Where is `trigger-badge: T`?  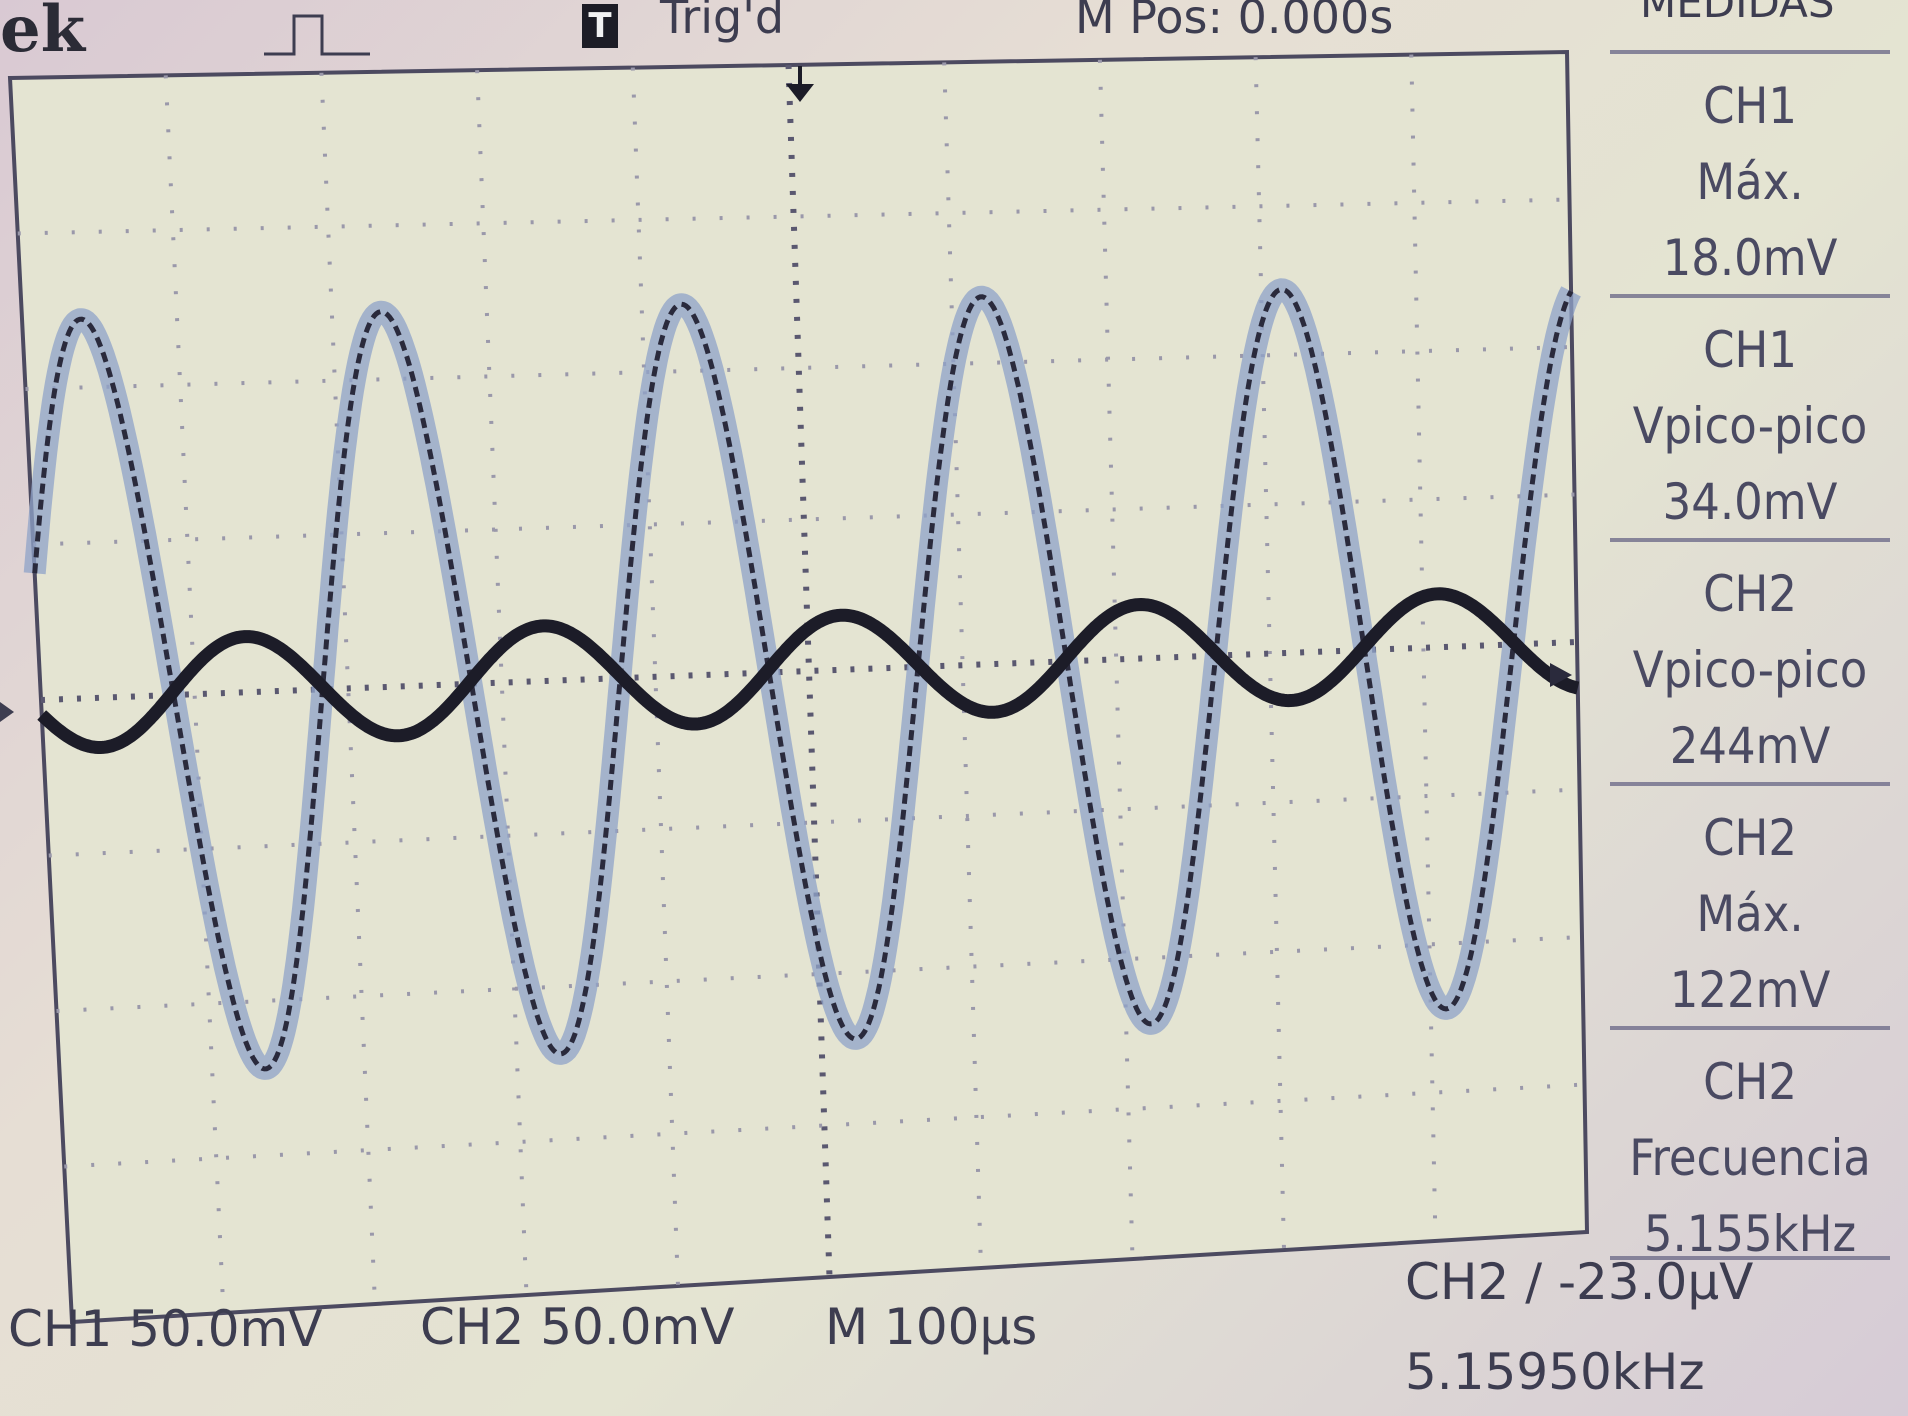
trigger-badge: T is located at coordinates (600, 26).